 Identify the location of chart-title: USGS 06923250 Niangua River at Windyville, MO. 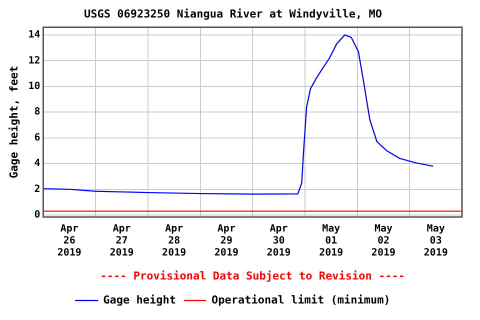
(233, 13).